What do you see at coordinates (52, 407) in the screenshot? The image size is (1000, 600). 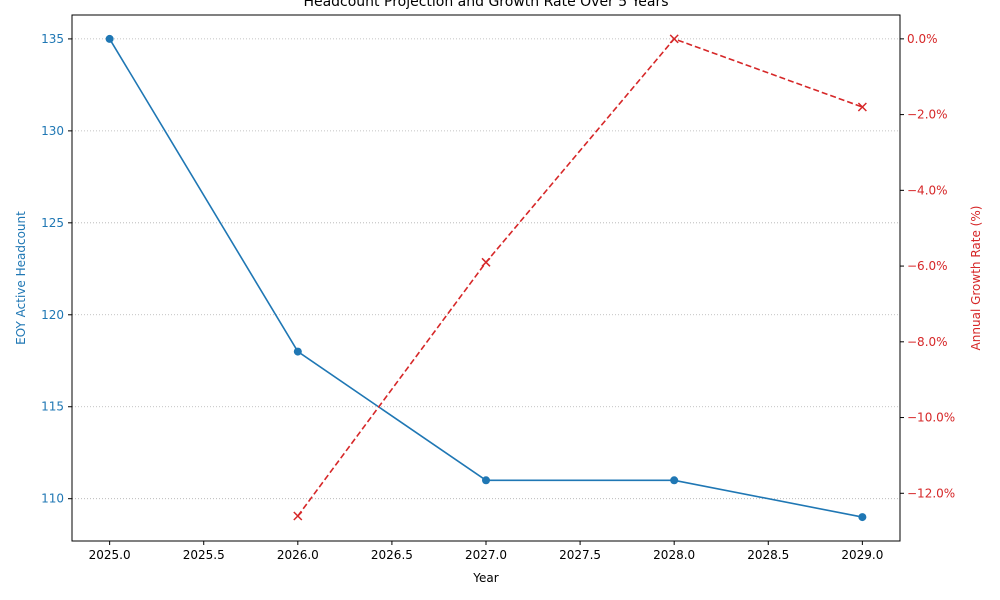 I see `y-left-tick-label: 115` at bounding box center [52, 407].